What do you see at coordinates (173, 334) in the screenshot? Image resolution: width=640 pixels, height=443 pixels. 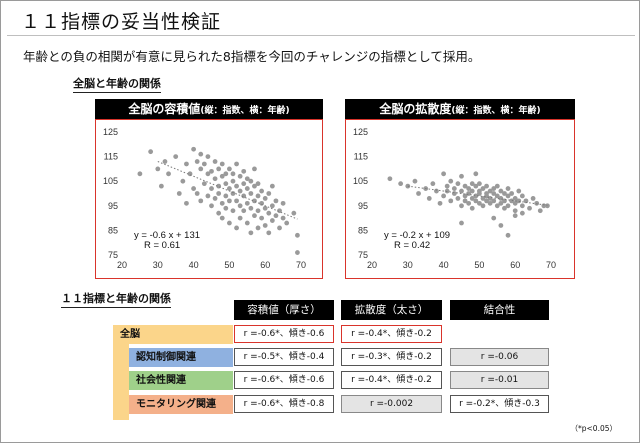 I see `row-label-whole-brain: 全脳` at bounding box center [173, 334].